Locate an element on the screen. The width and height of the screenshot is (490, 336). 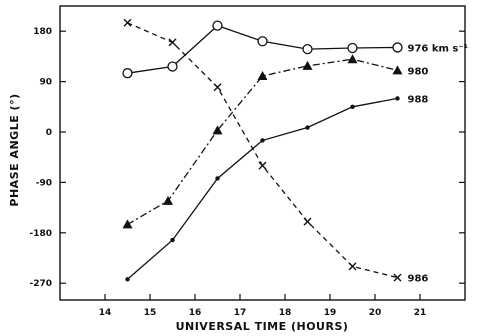
y-tick-label-180: 180 is located at coordinates (42, 32).